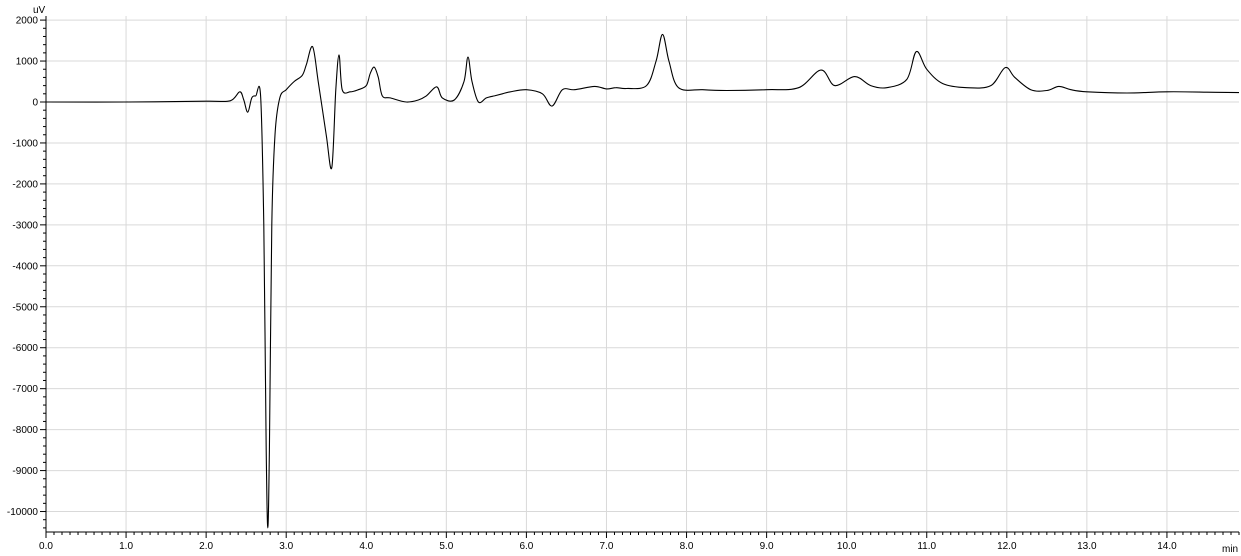  What do you see at coordinates (27, 62) in the screenshot?
I see `y-tick-label: 1000` at bounding box center [27, 62].